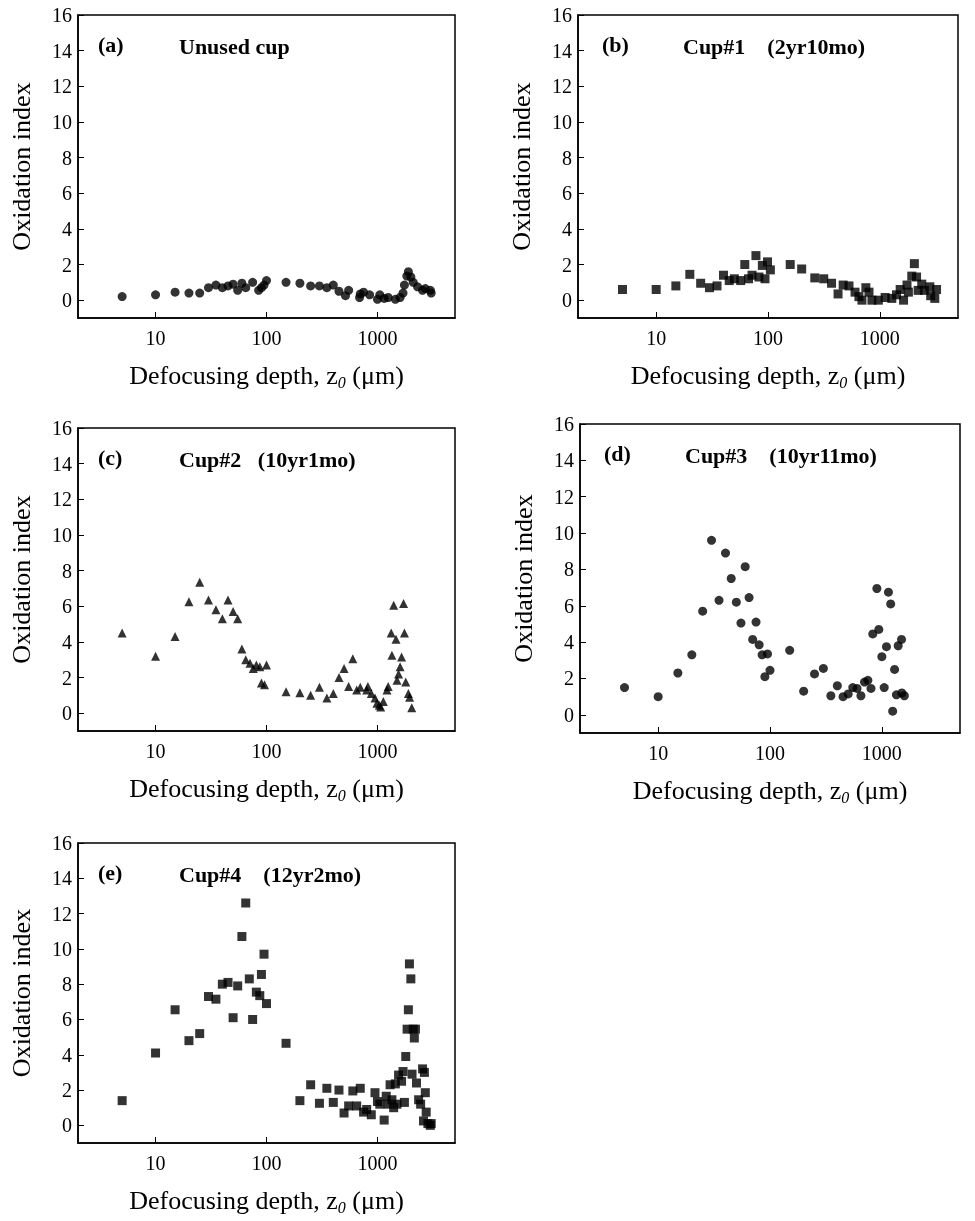 This screenshot has height=1221, width=975. What do you see at coordinates (781, 455) in the screenshot?
I see `text: Cup#3 (10yr11mo)` at bounding box center [781, 455].